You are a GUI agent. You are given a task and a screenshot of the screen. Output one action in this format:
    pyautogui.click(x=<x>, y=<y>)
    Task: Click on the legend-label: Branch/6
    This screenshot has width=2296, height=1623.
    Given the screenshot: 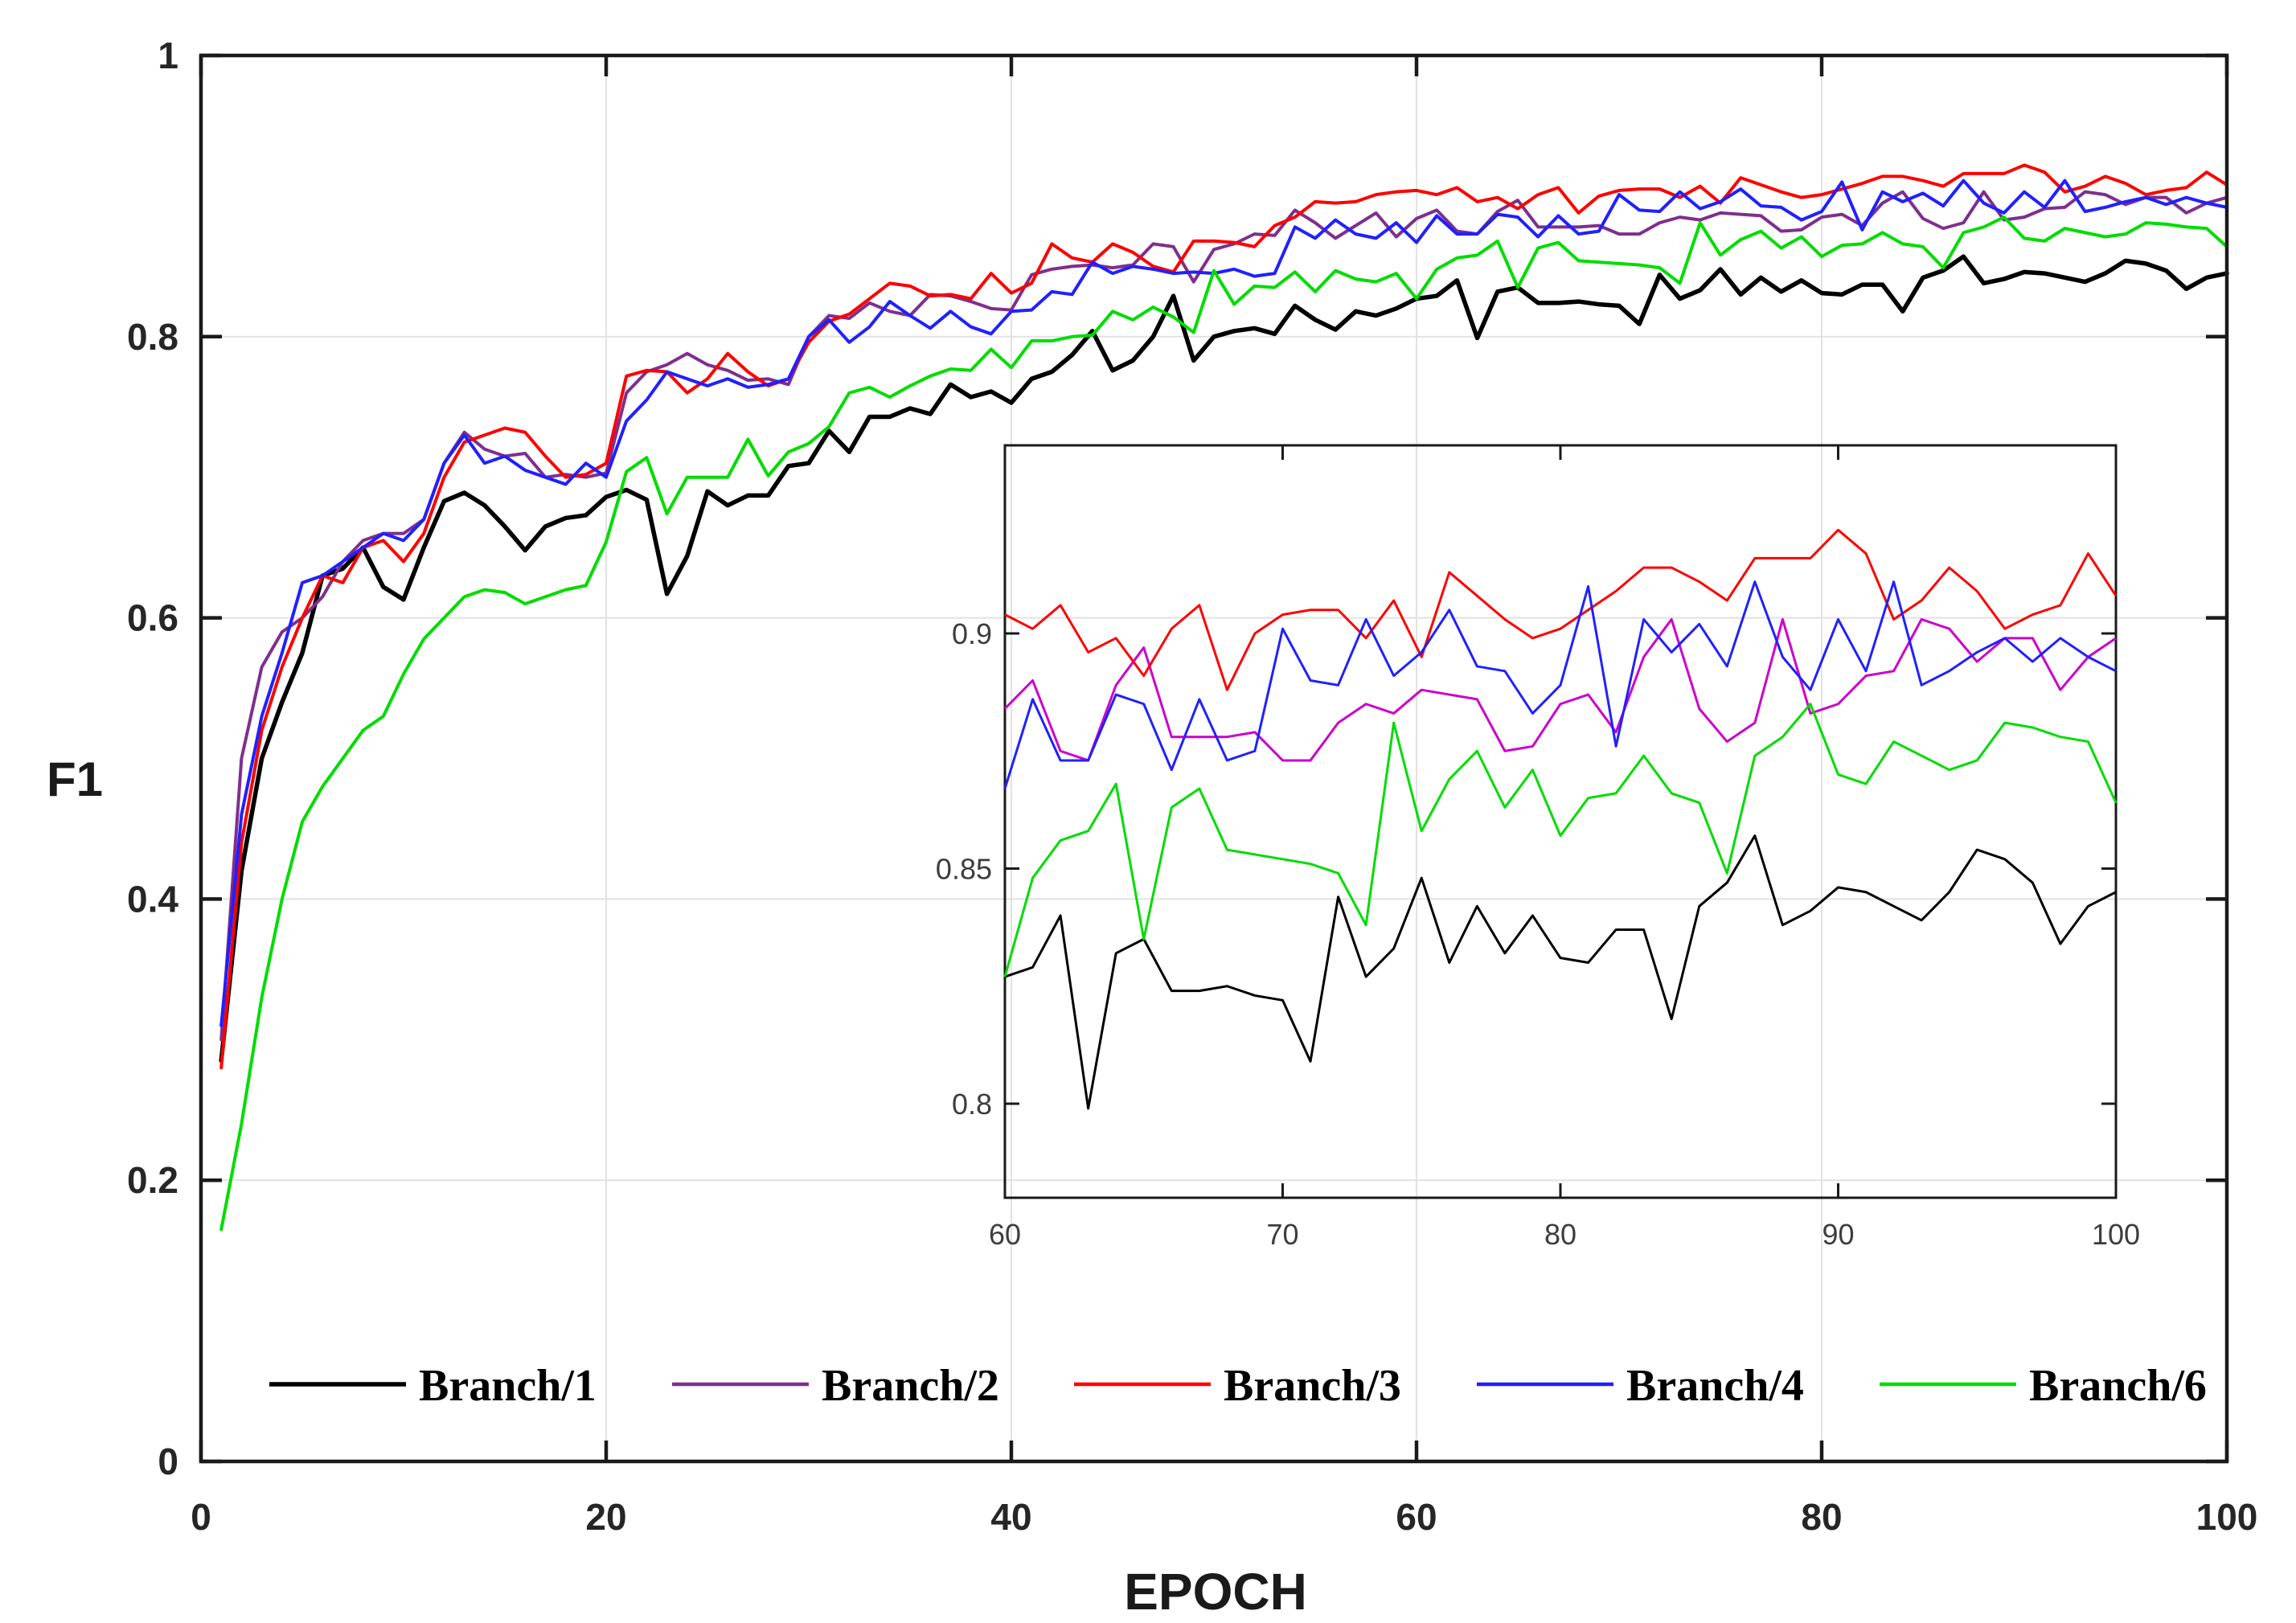 What is the action you would take?
    pyautogui.click(x=2118, y=1386)
    